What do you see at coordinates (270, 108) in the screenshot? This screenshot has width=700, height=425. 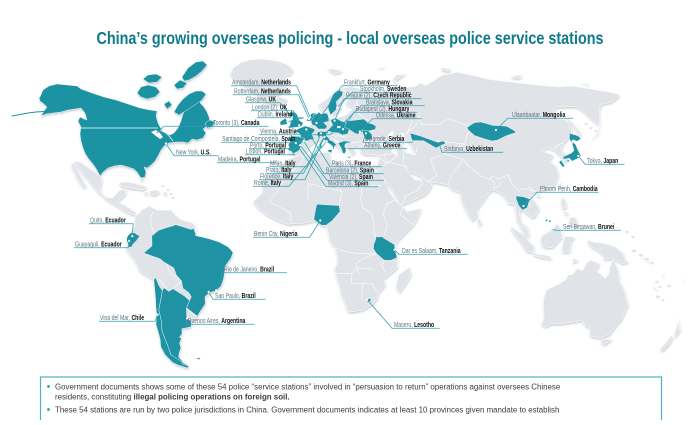 I see `svg-text: London (2), UK` at bounding box center [270, 108].